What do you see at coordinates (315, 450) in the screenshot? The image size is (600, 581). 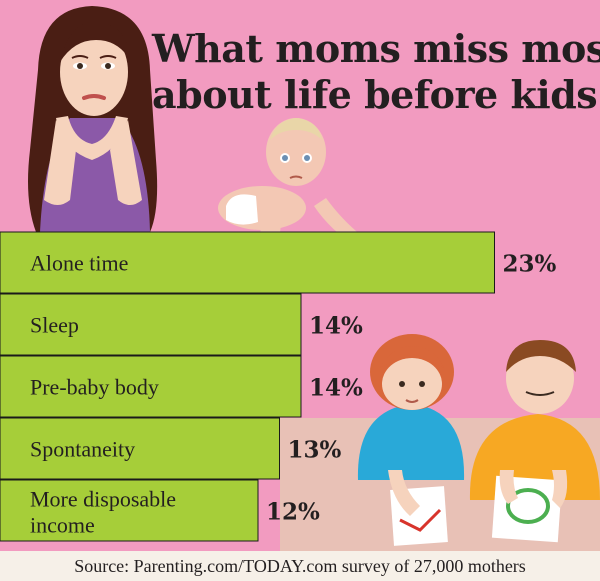 I see `value-label-spontaneity: 13%` at bounding box center [315, 450].